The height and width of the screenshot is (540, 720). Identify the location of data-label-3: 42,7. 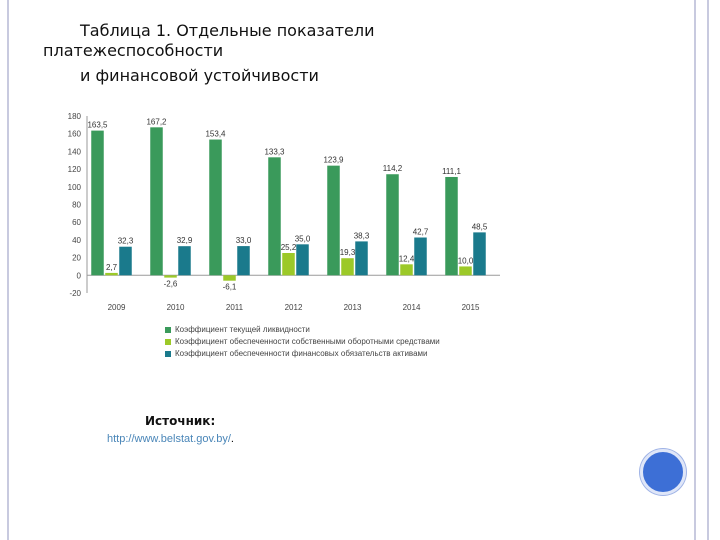
(421, 232).